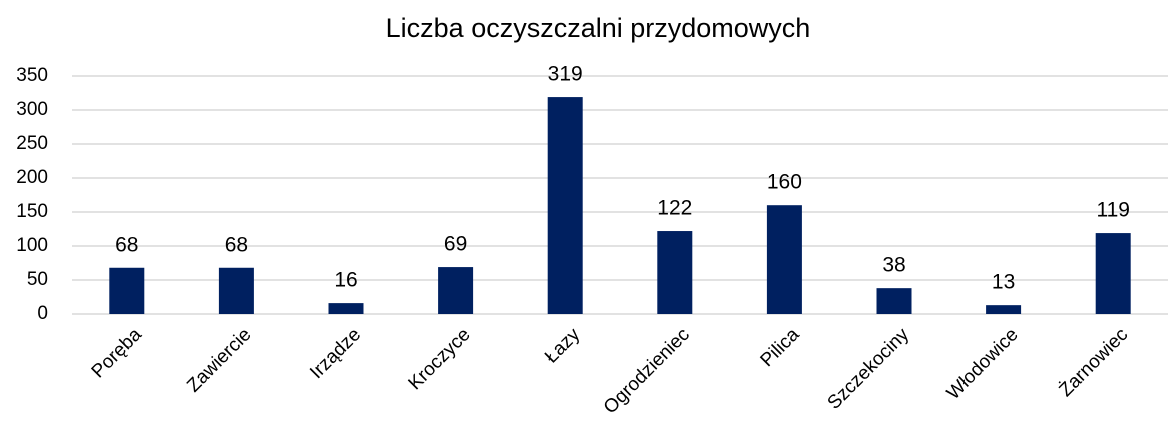  I want to click on data-label: 13, so click(1003, 282).